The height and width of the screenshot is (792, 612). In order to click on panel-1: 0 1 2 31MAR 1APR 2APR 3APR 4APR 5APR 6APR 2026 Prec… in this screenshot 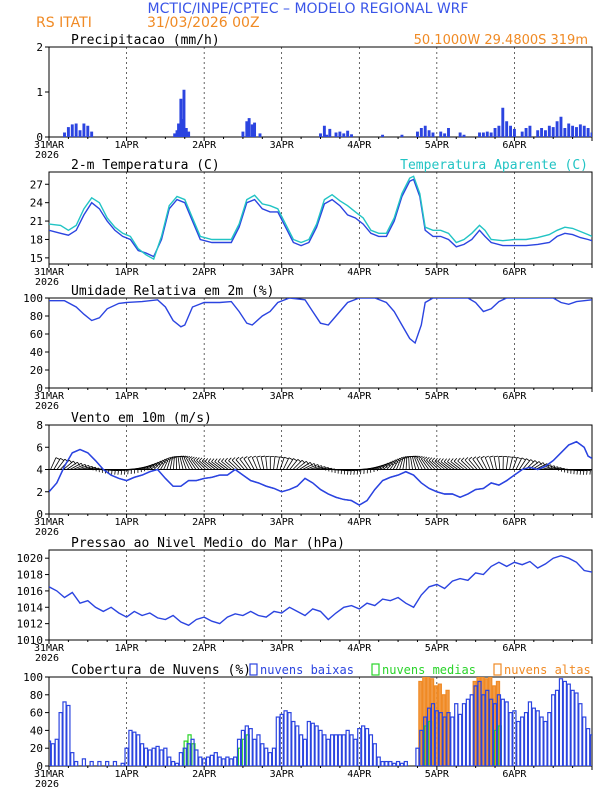, I will do `click(313, 97)`.